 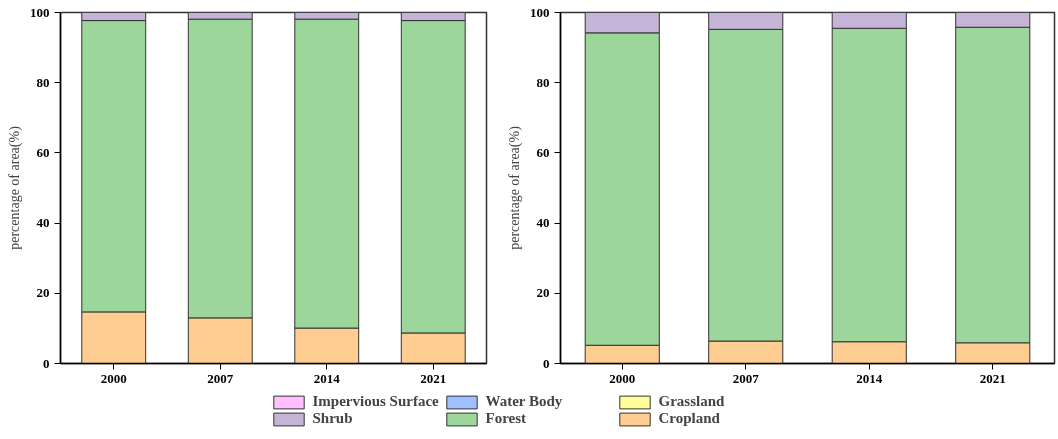 What do you see at coordinates (506, 418) in the screenshot?
I see `legend-label: Forest` at bounding box center [506, 418].